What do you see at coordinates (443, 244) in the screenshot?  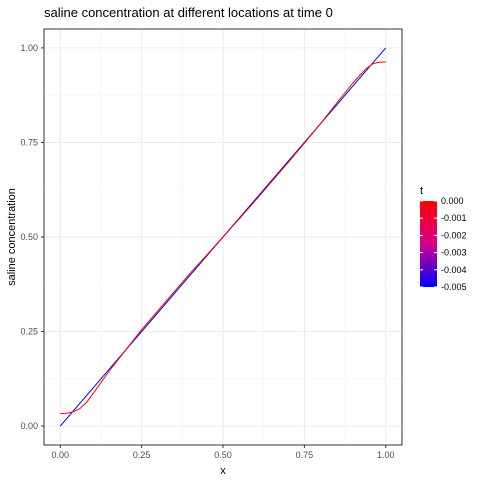 I see `legend-ticks: 0.000 -0.001 -0.002 -0.003 -0.004 -0.005` at bounding box center [443, 244].